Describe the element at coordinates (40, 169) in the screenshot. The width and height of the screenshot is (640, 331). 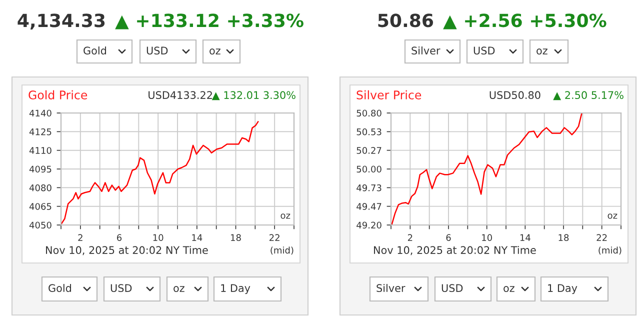
I see `y-tick-label: 4095` at that location.